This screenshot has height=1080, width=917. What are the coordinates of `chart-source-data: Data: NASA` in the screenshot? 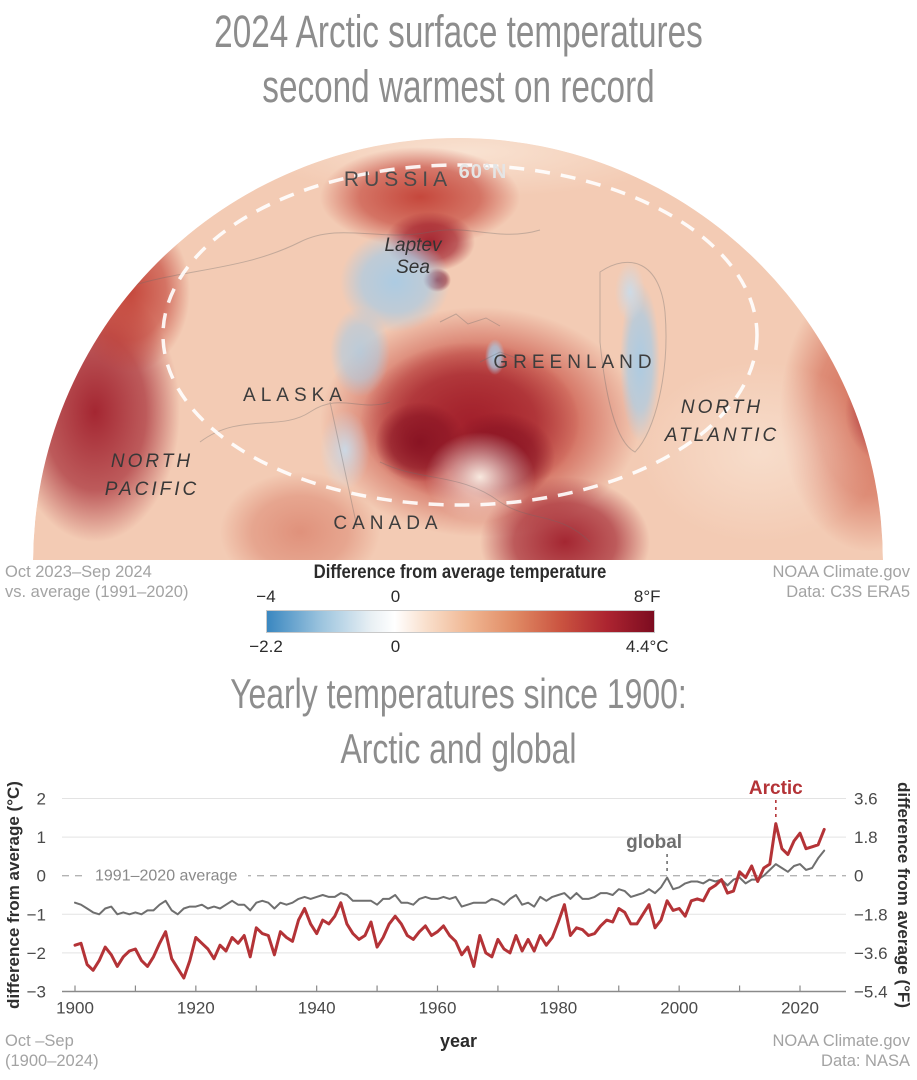 It's located at (865, 1061).